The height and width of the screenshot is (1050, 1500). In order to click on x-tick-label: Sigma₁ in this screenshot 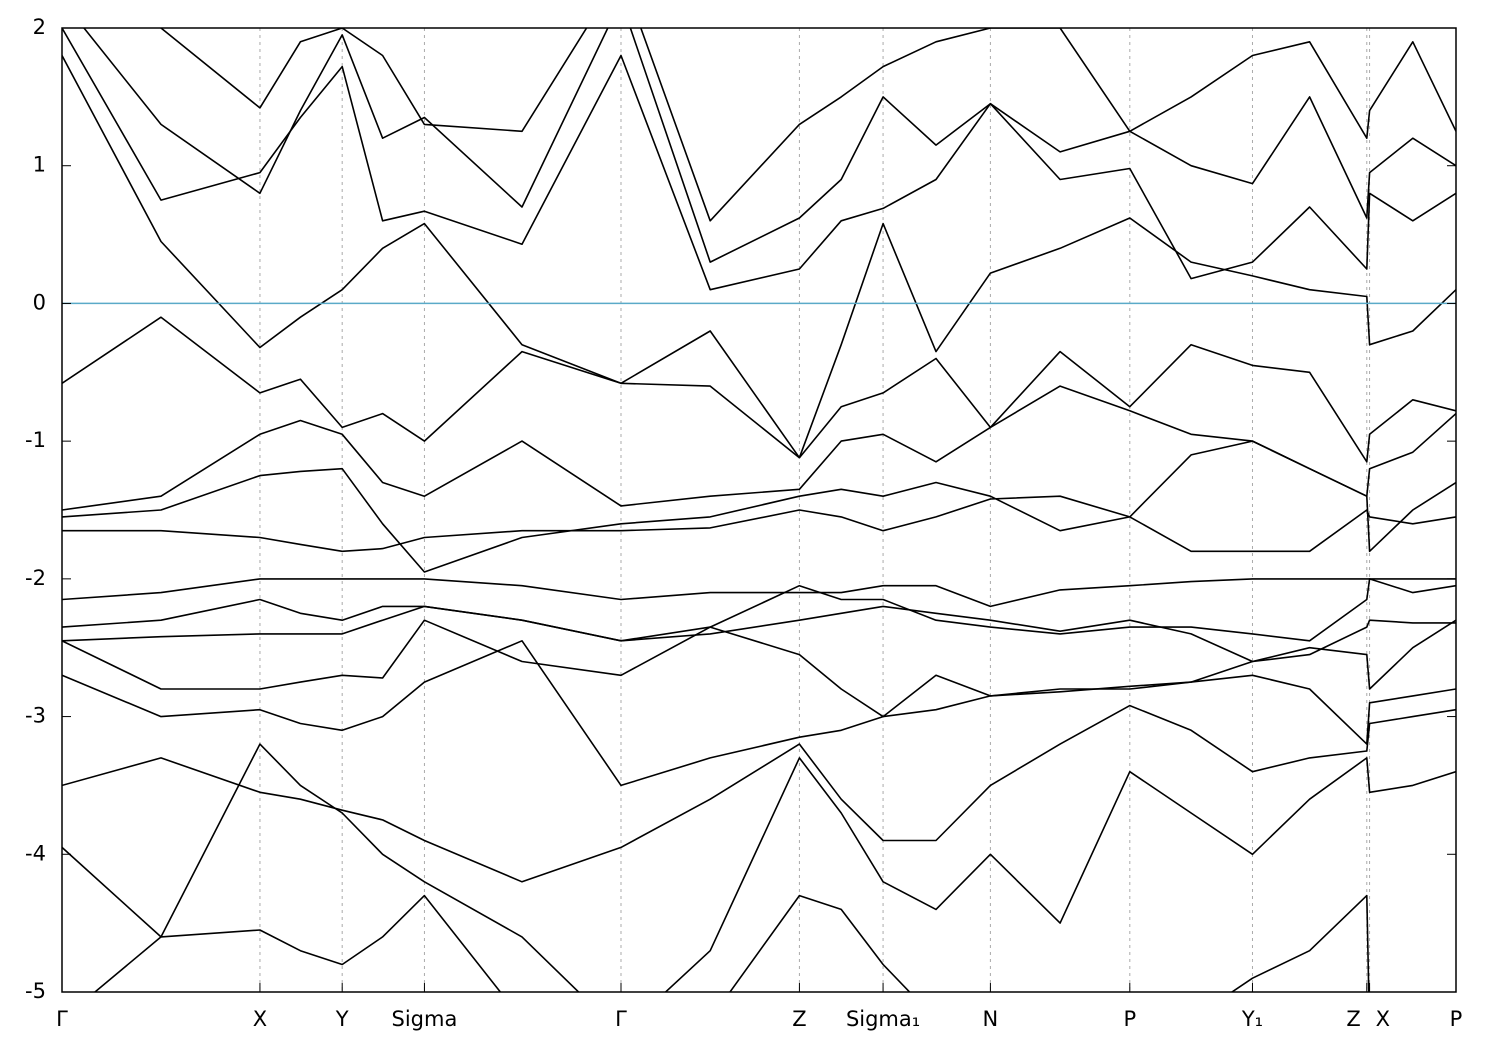, I will do `click(883, 1019)`.